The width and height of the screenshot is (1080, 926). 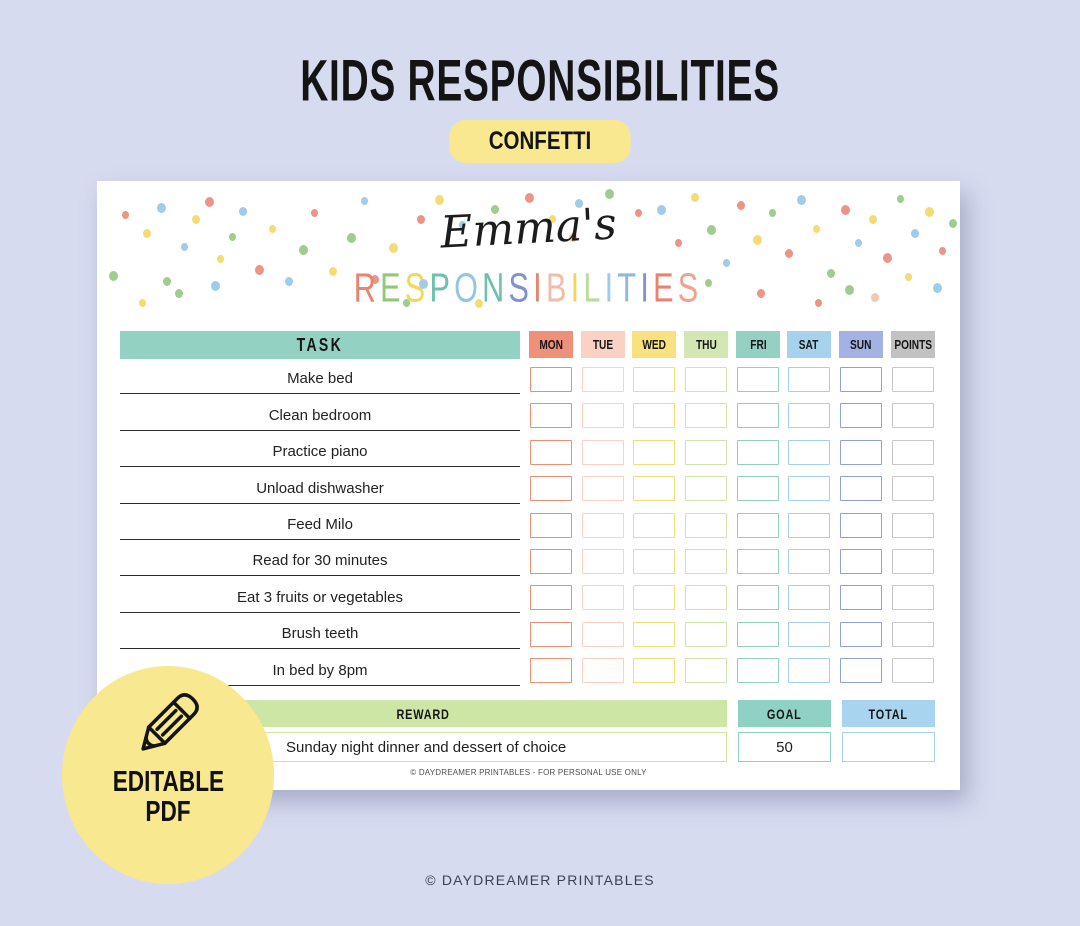 What do you see at coordinates (706, 634) in the screenshot?
I see `checkbox-thu-row8` at bounding box center [706, 634].